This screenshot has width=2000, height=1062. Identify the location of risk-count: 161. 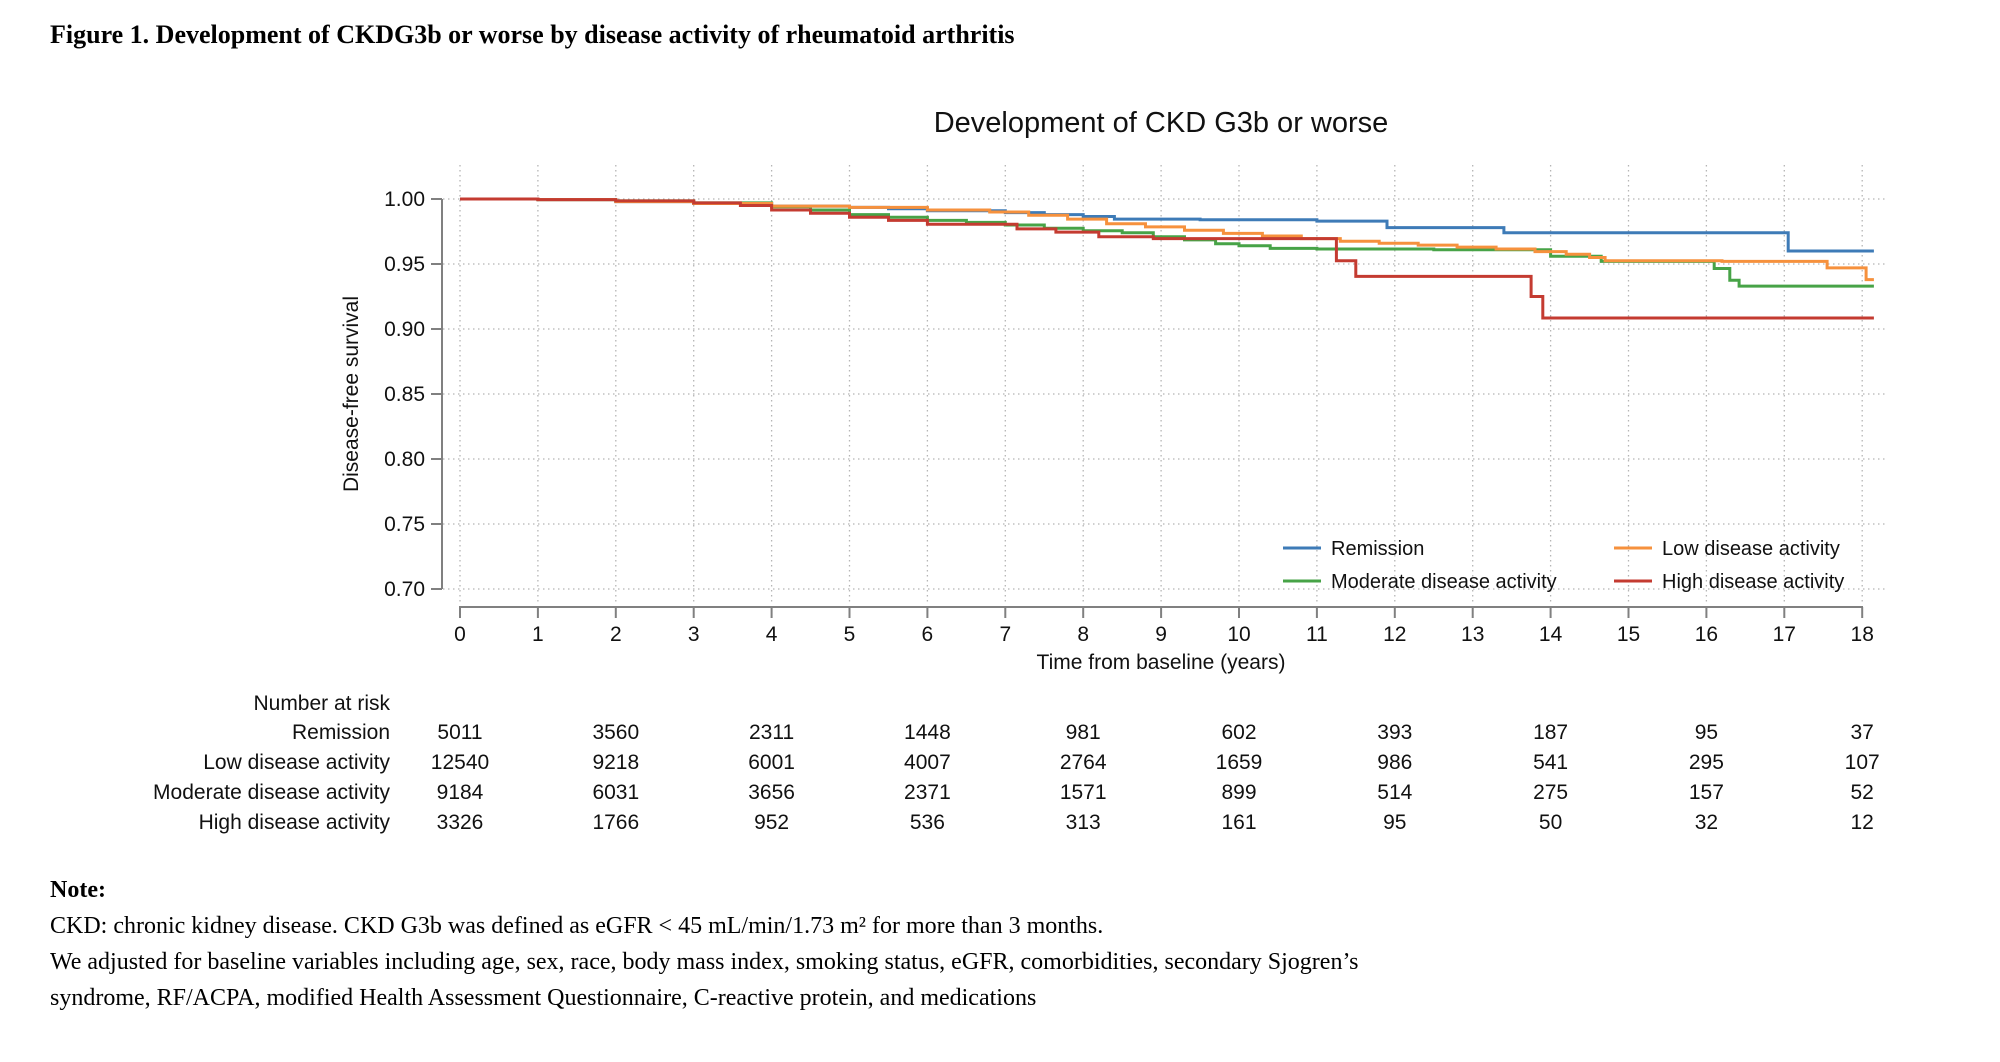
(1239, 822).